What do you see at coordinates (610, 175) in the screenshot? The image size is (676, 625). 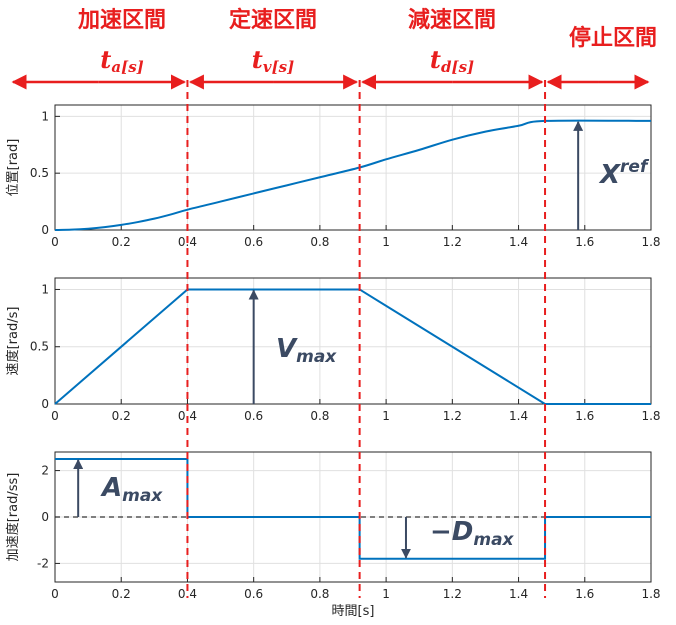 I see `xref-label-base: X` at bounding box center [610, 175].